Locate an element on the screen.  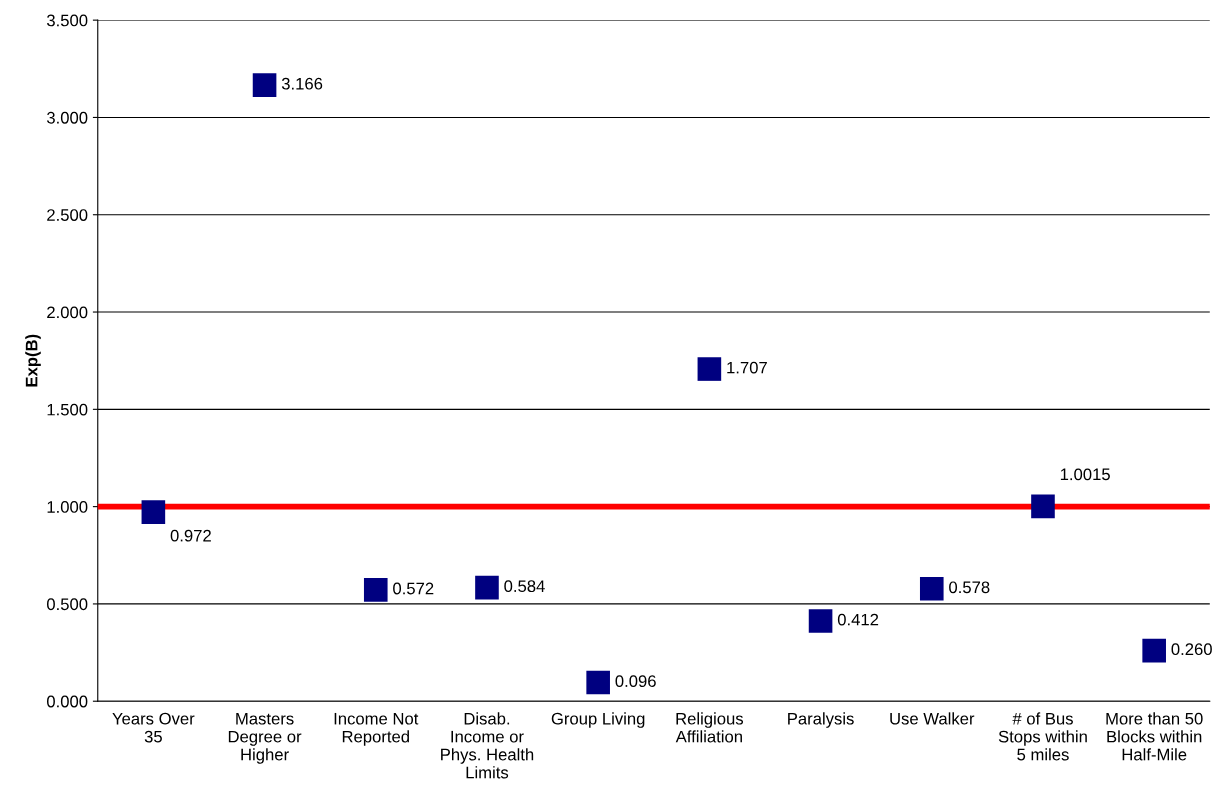
data-label: 0.412 is located at coordinates (858, 619).